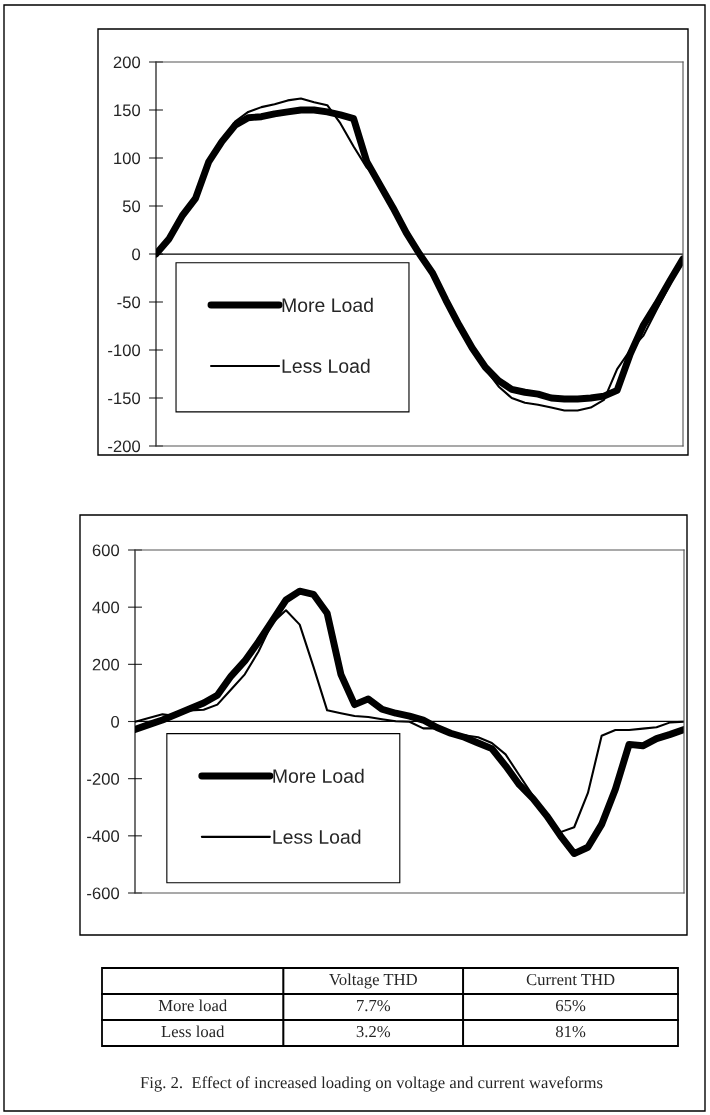 This screenshot has width=710, height=1115. Describe the element at coordinates (371, 1084) in the screenshot. I see `caption: Fig. 2. Effect of increased loading on voltage and current waveforms` at that location.